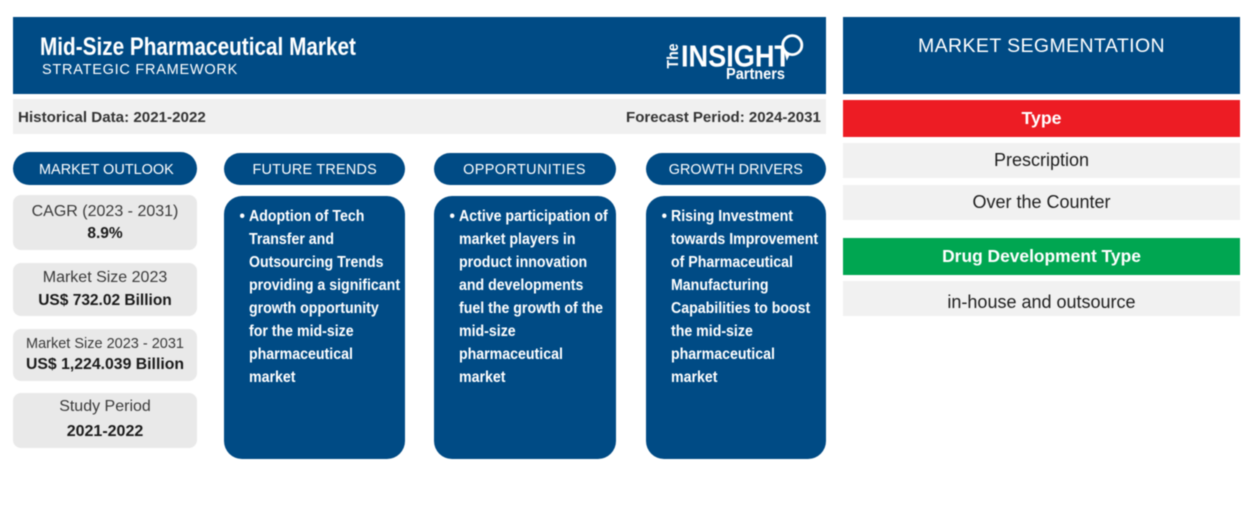  I want to click on svg-text: Partners, so click(755, 74).